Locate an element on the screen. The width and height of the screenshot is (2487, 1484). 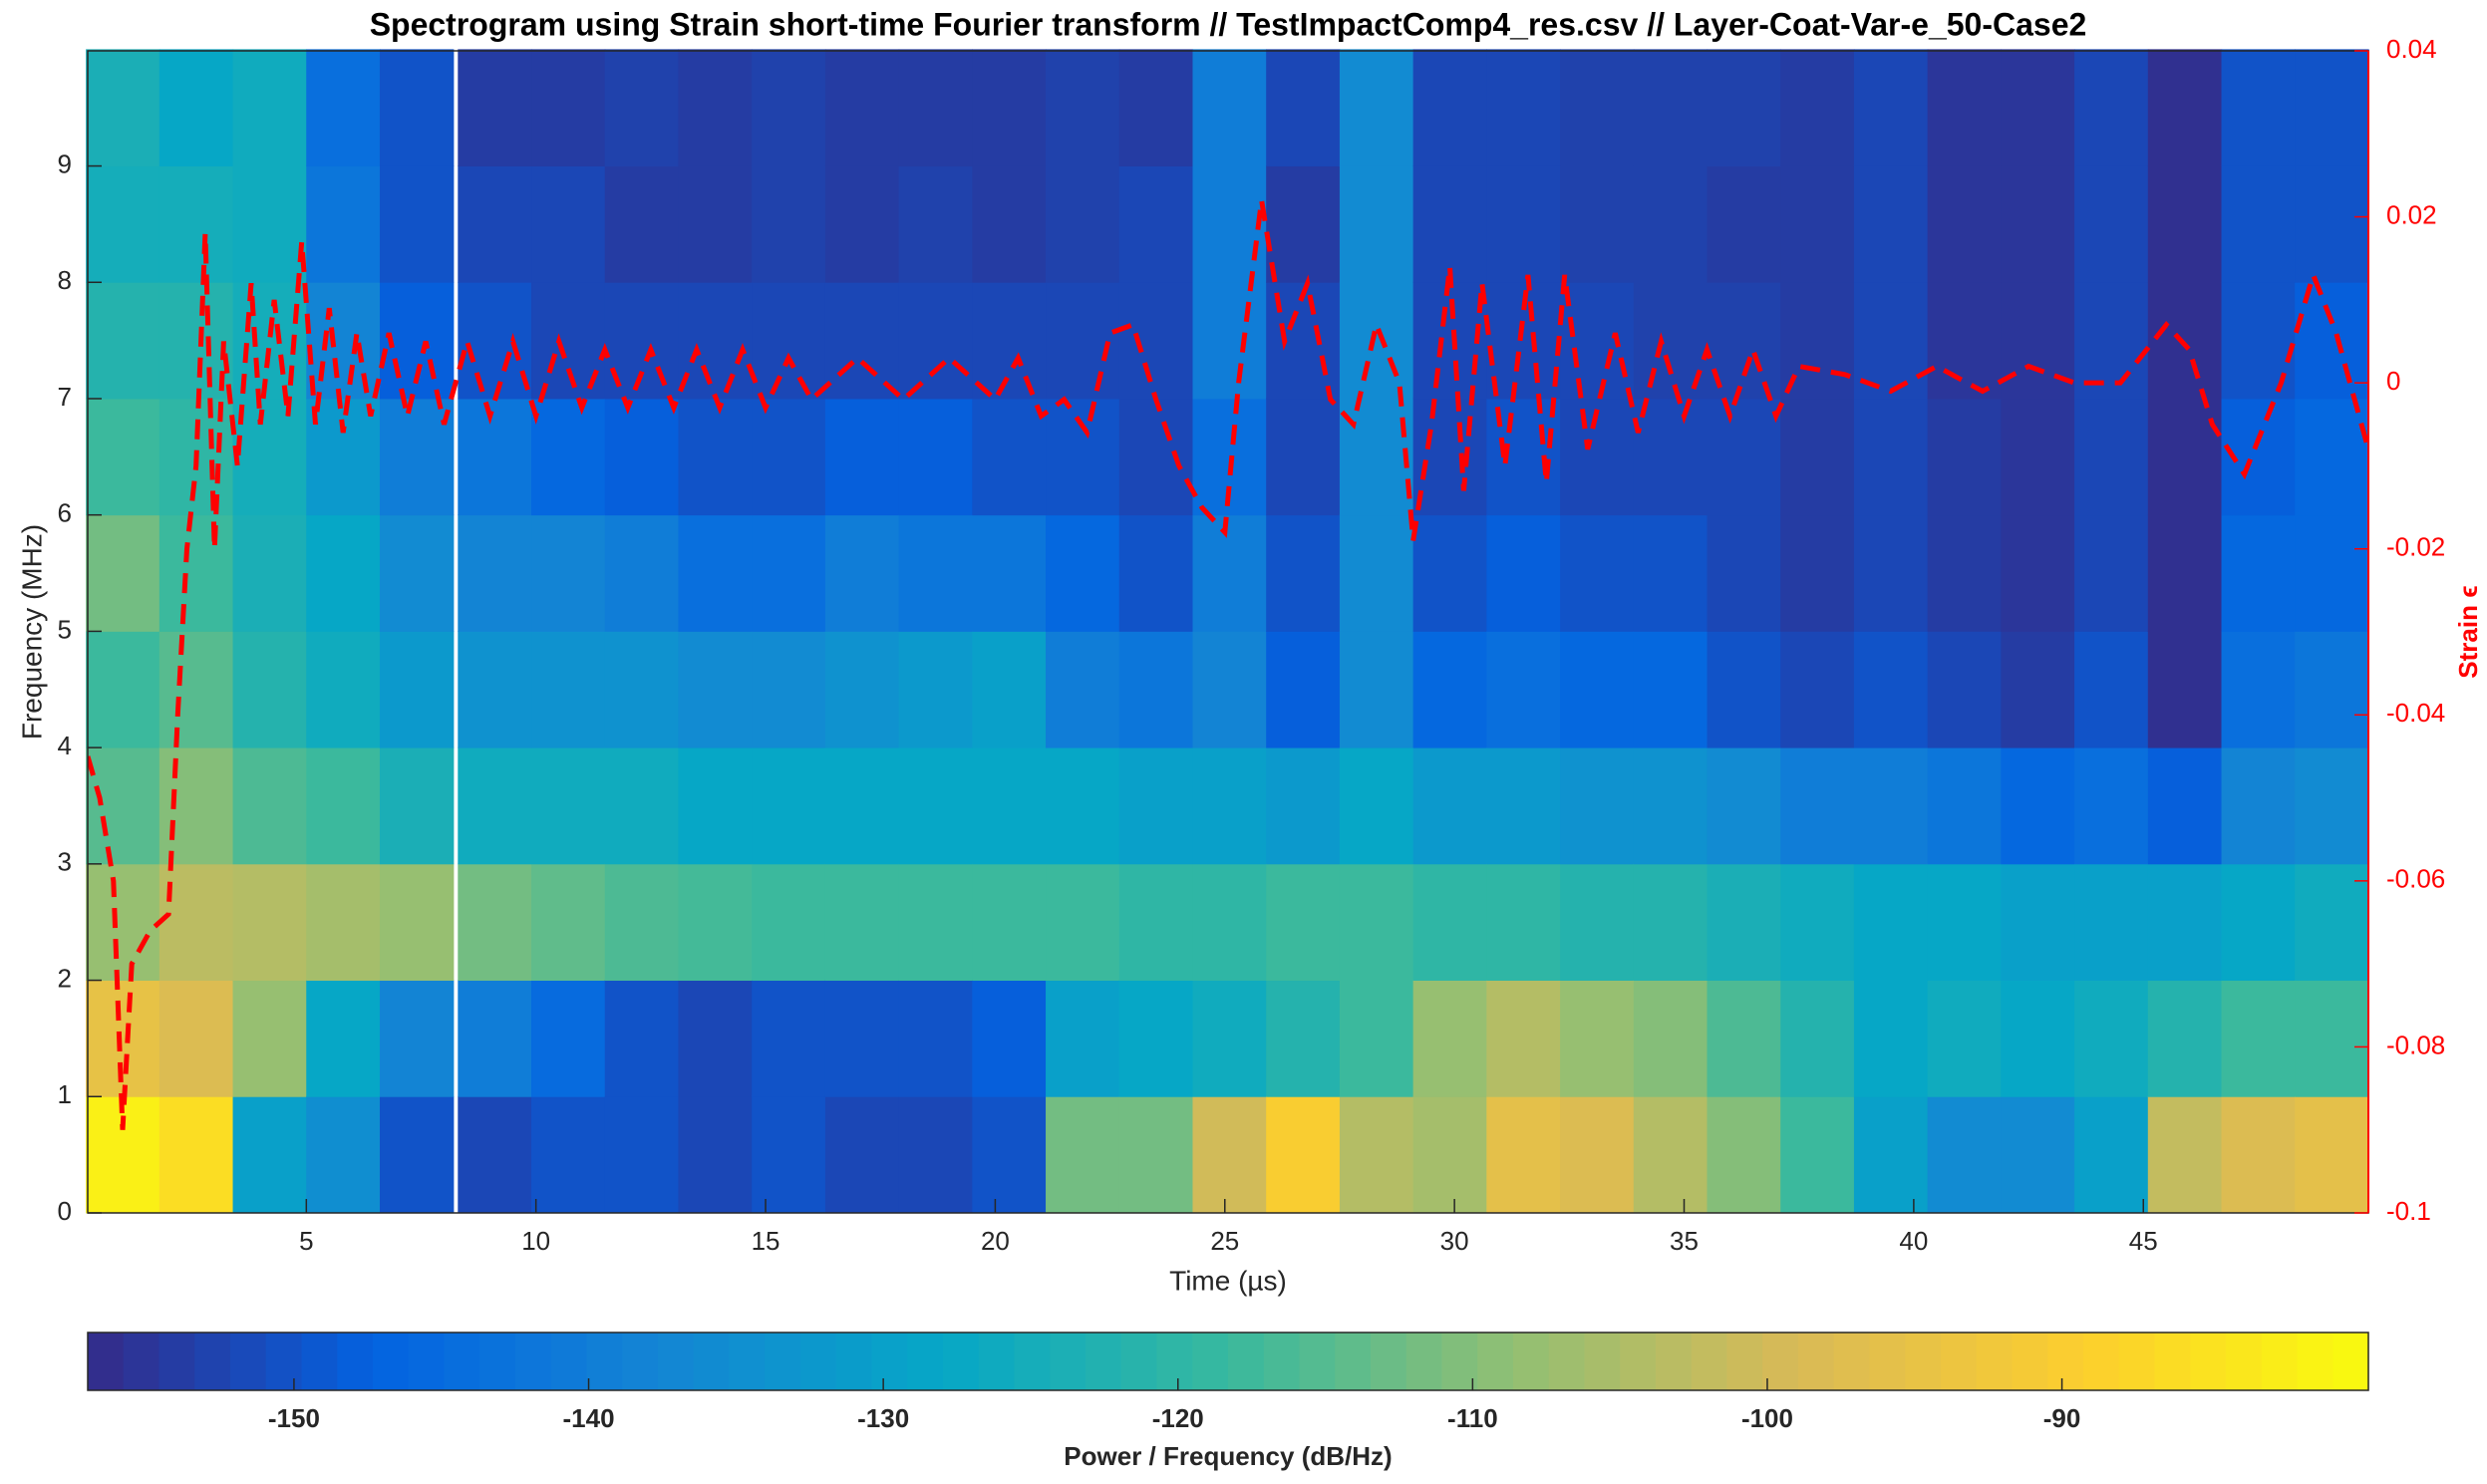
y-axis-label: Frequency (MHz) is located at coordinates (32, 632).